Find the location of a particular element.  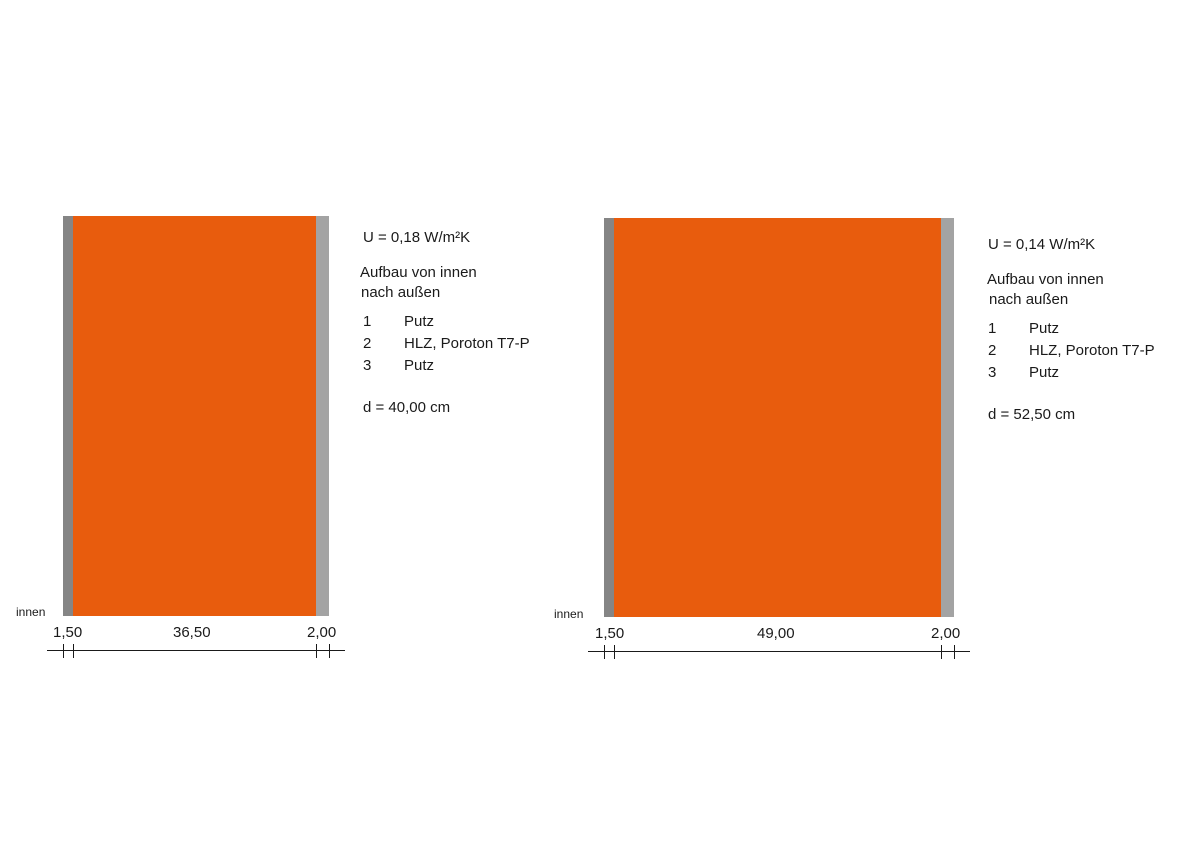

dimension-core: 36,50 is located at coordinates (192, 632).